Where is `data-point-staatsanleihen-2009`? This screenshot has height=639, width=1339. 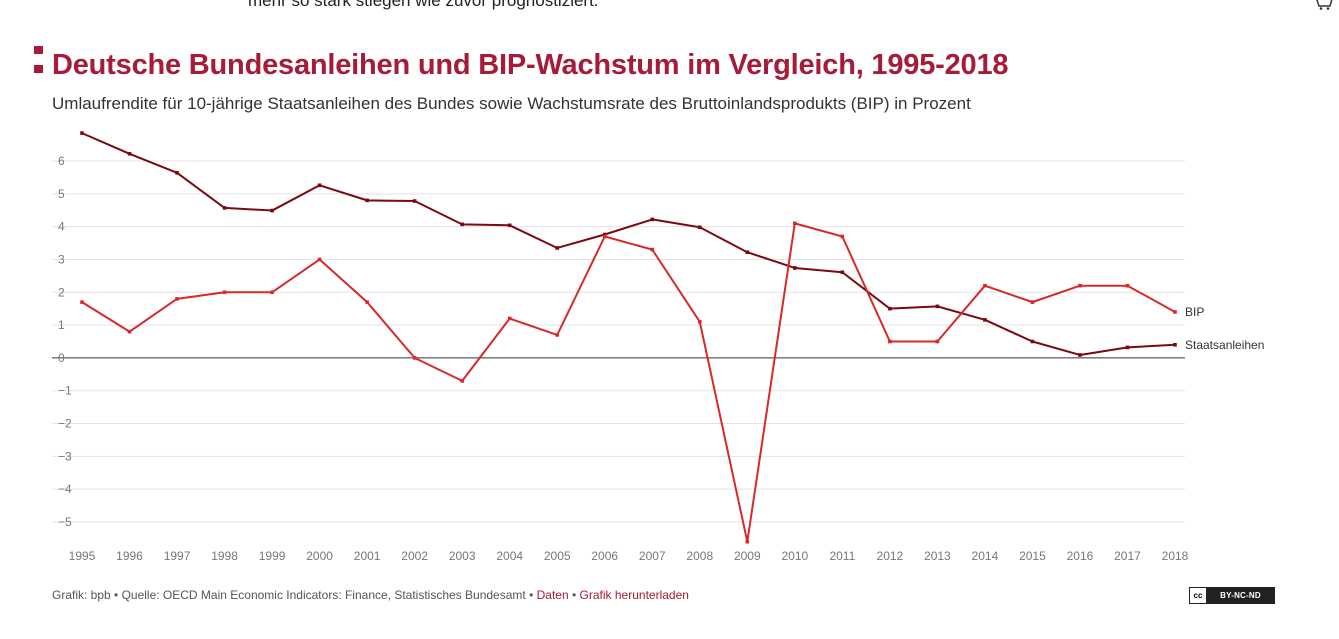
data-point-staatsanleihen-2009 is located at coordinates (747, 252).